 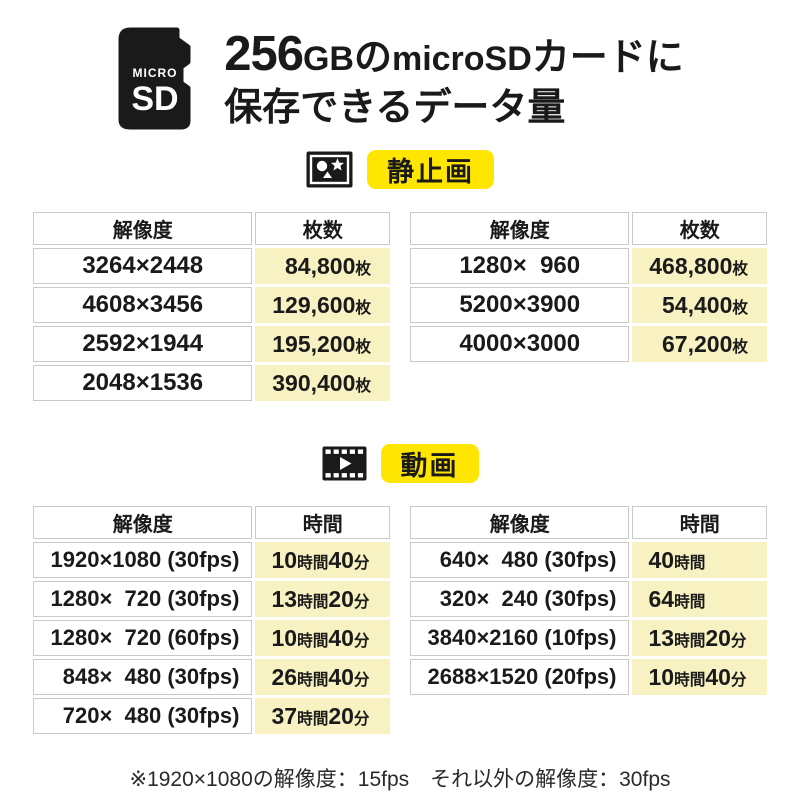 What do you see at coordinates (520, 599) in the screenshot?
I see `resolution-cell: 320× 240 (30fps)` at bounding box center [520, 599].